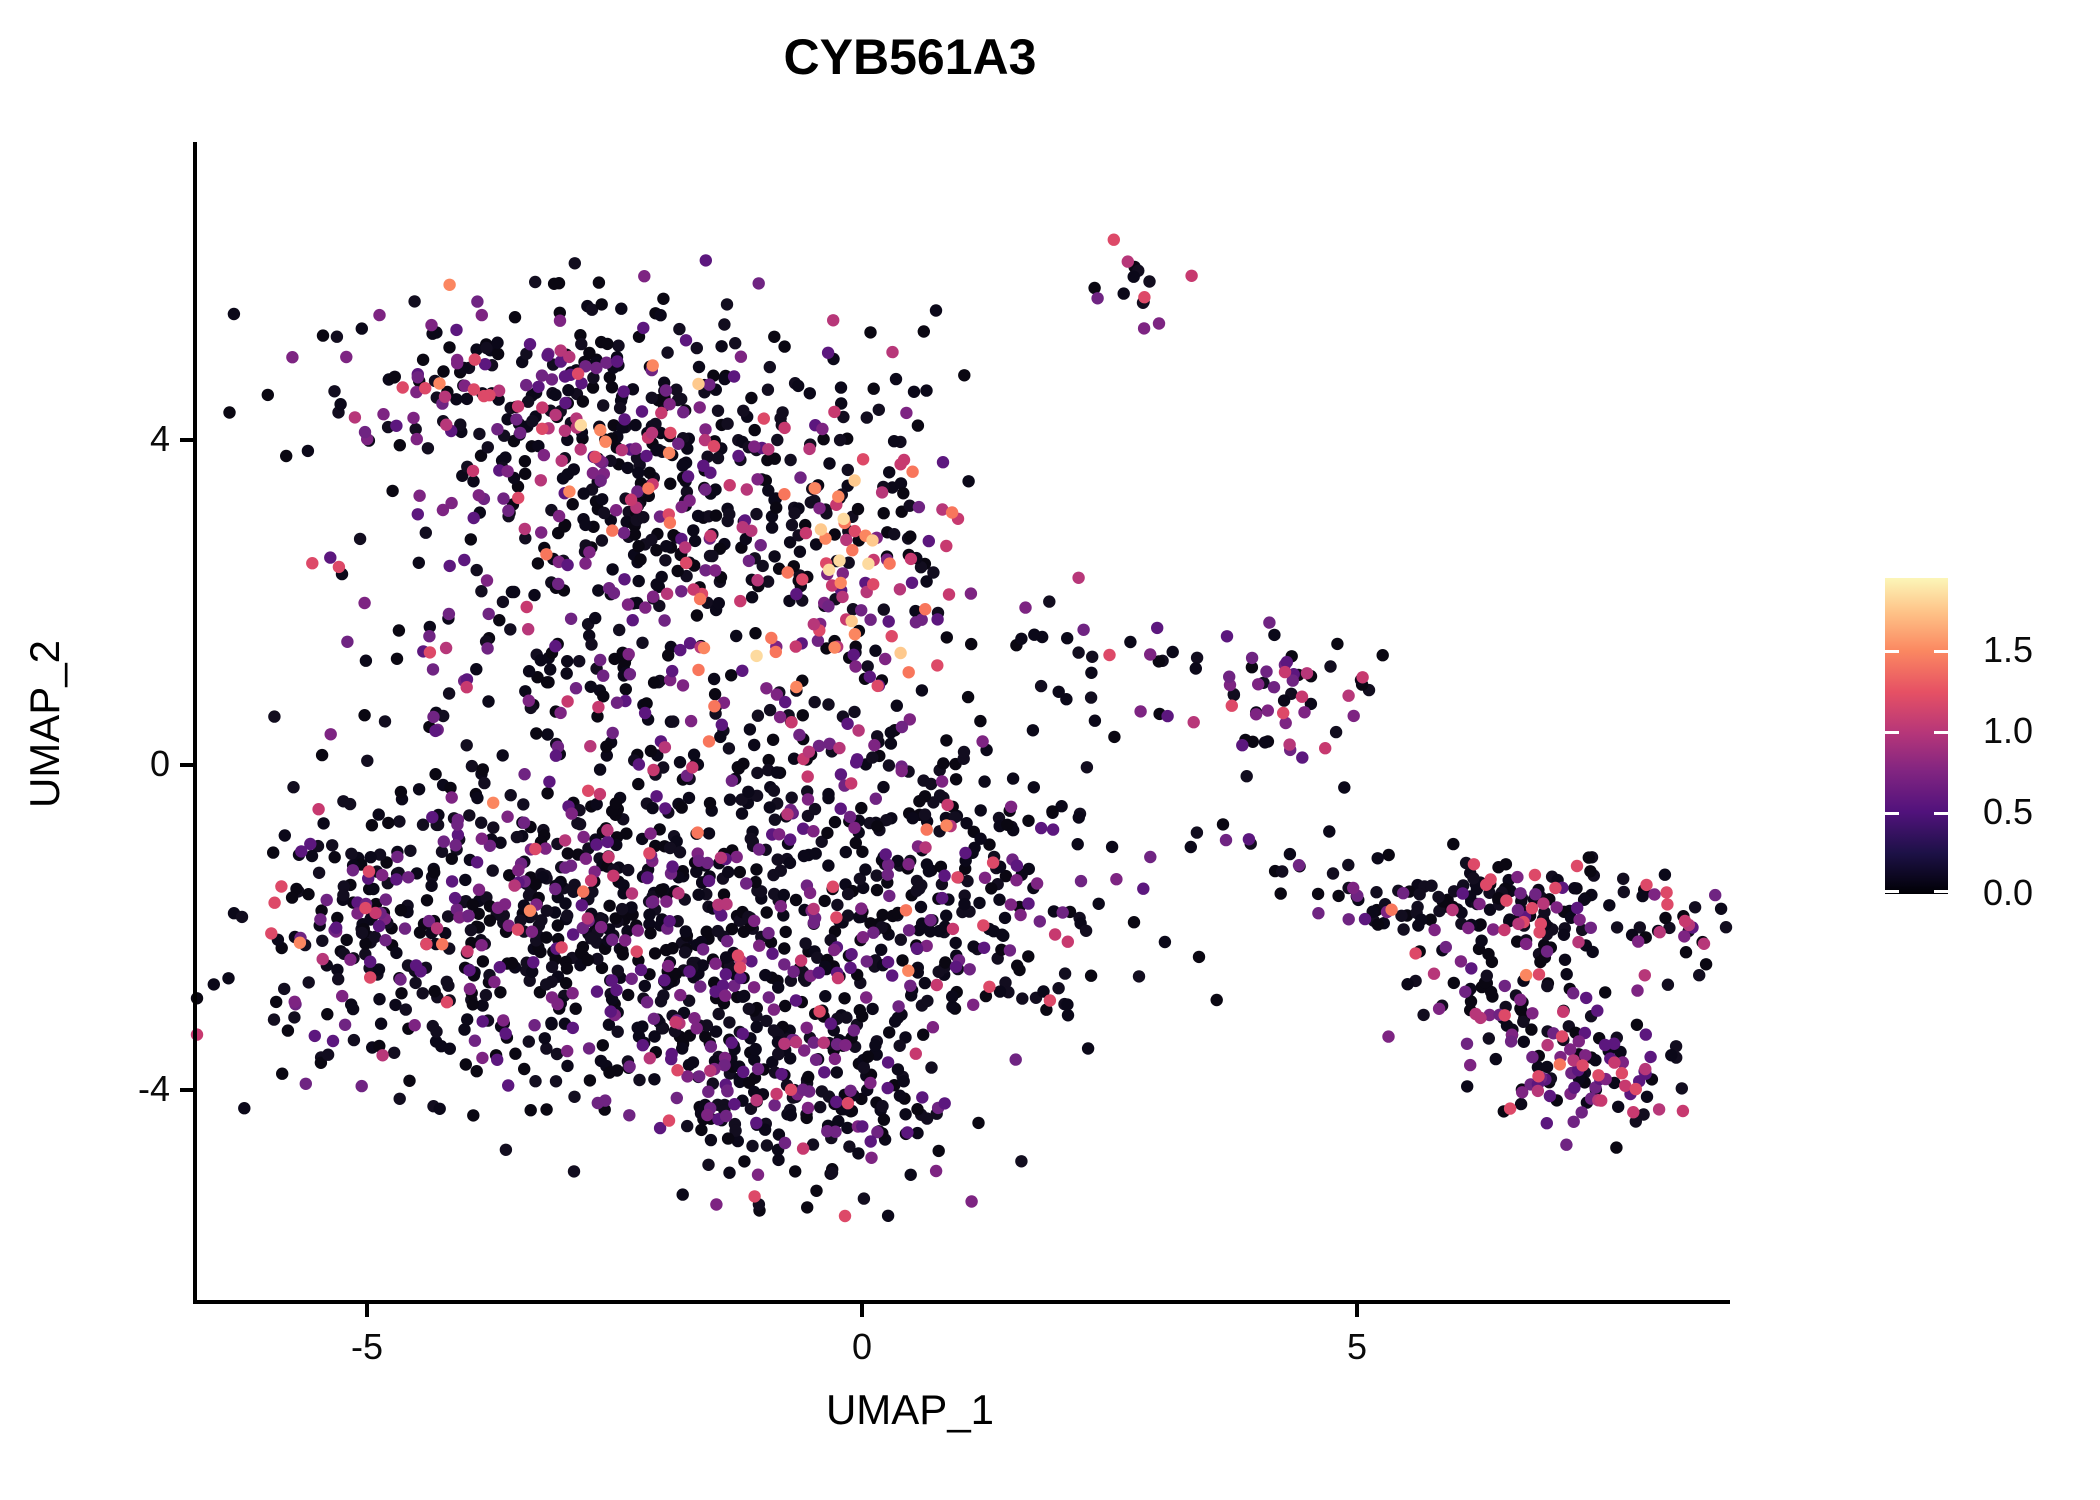 The image size is (2100, 1500). I want to click on y-tick-label: 0, so click(159, 763).